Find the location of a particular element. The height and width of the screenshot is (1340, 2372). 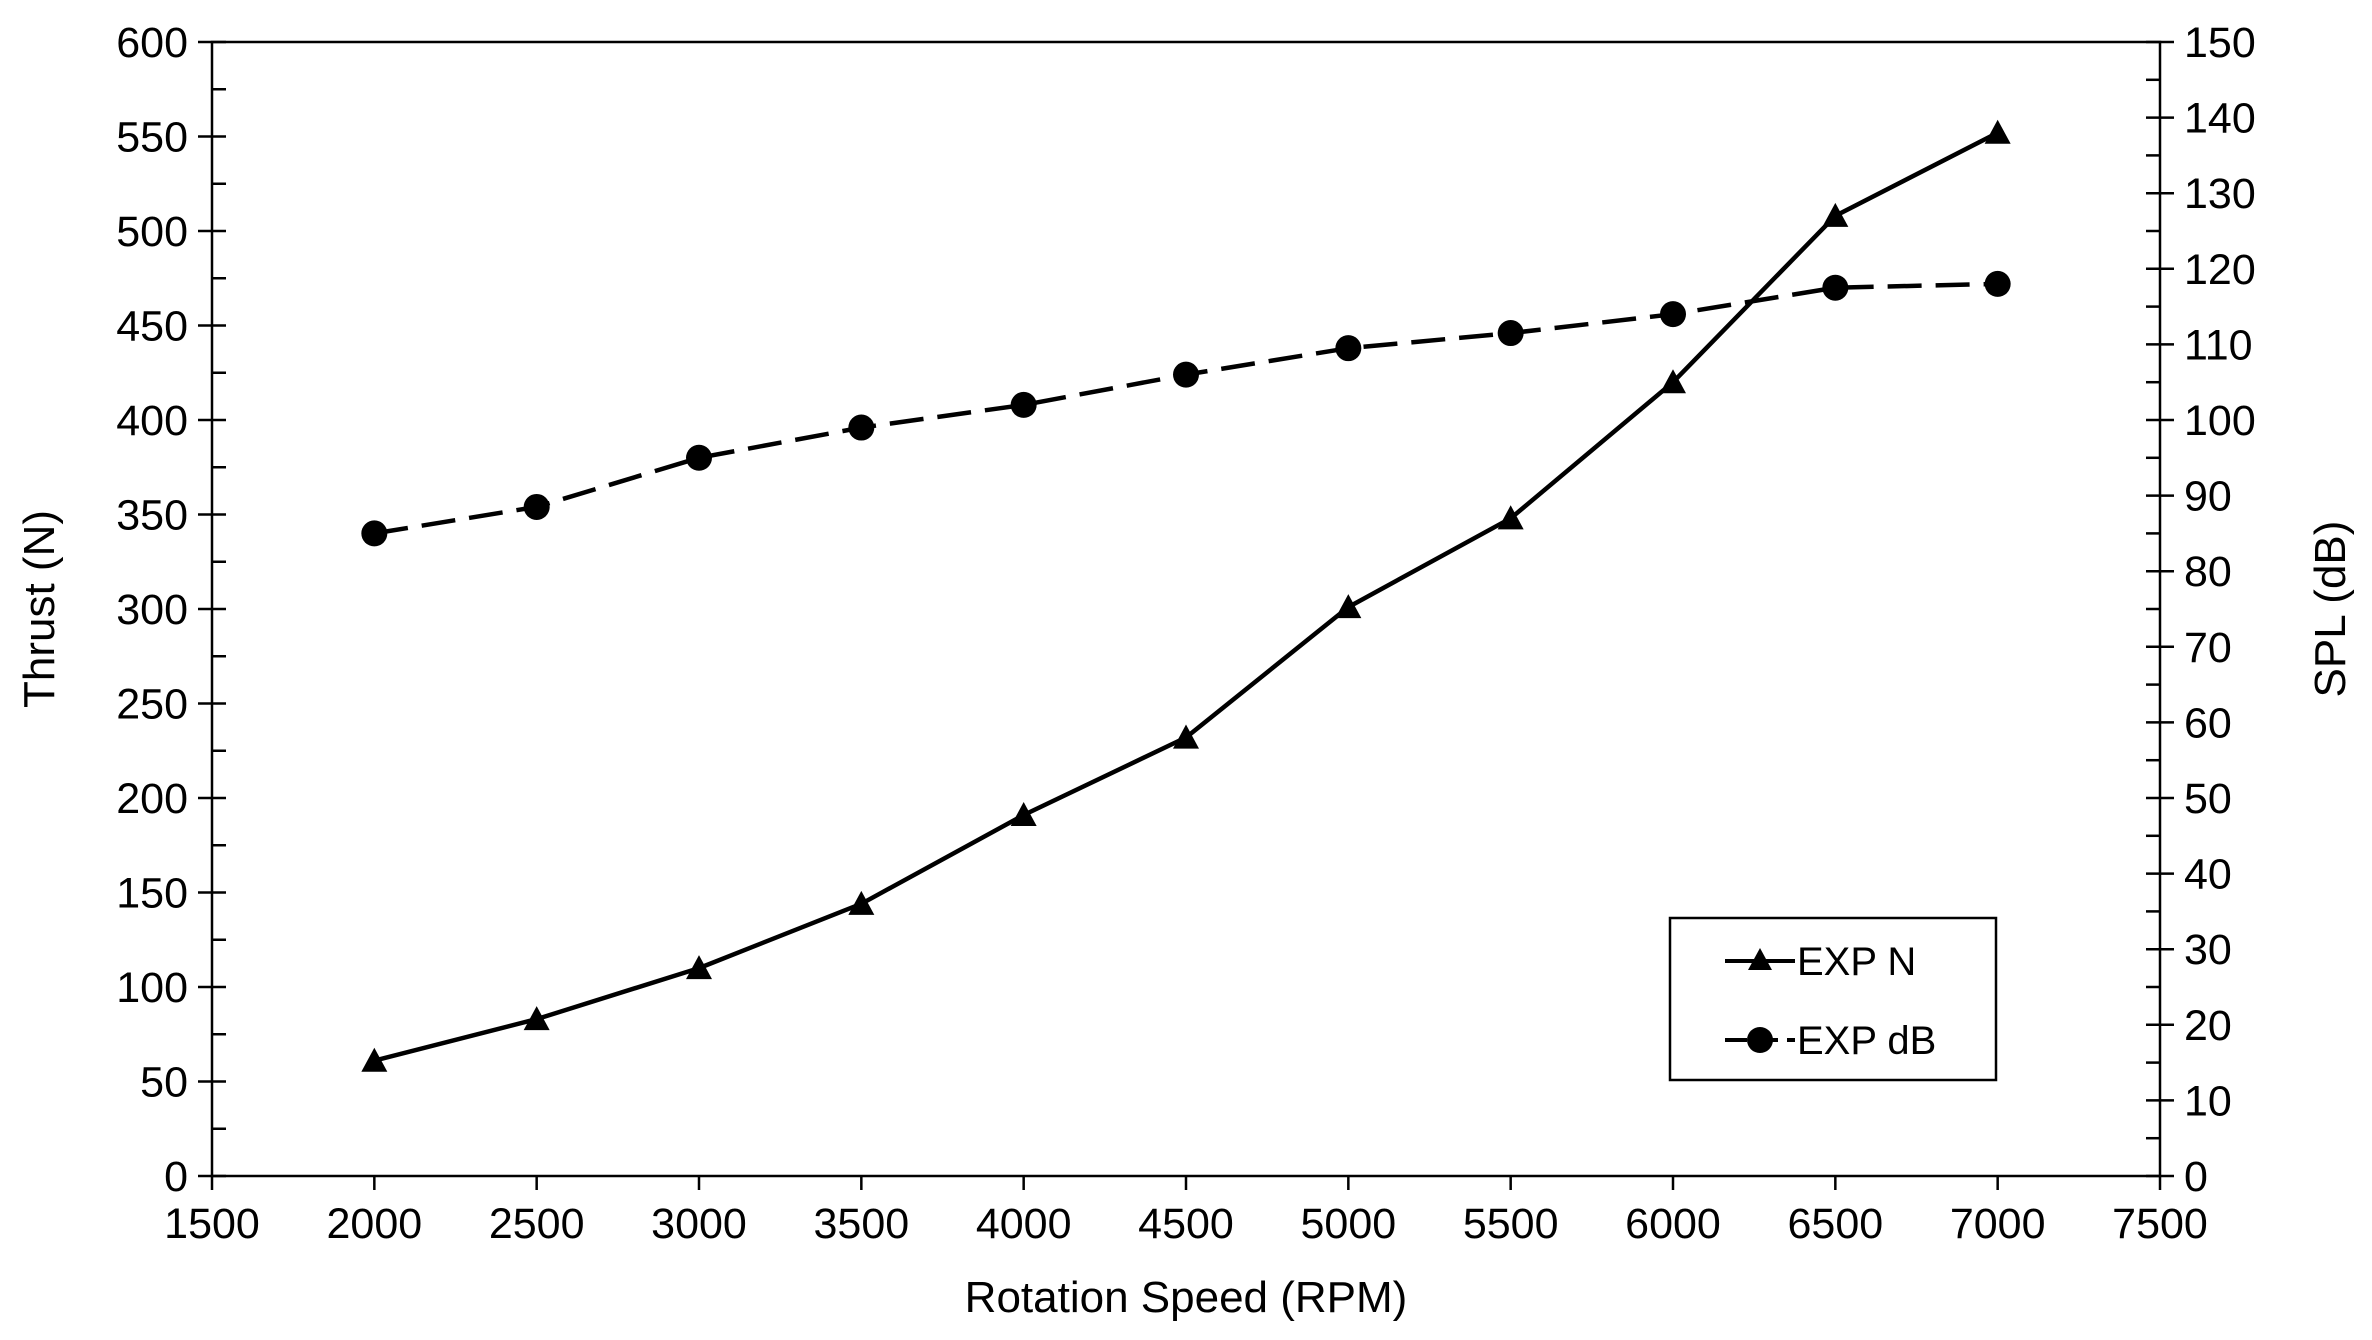

x-tick-label: 7000 is located at coordinates (1998, 1224).